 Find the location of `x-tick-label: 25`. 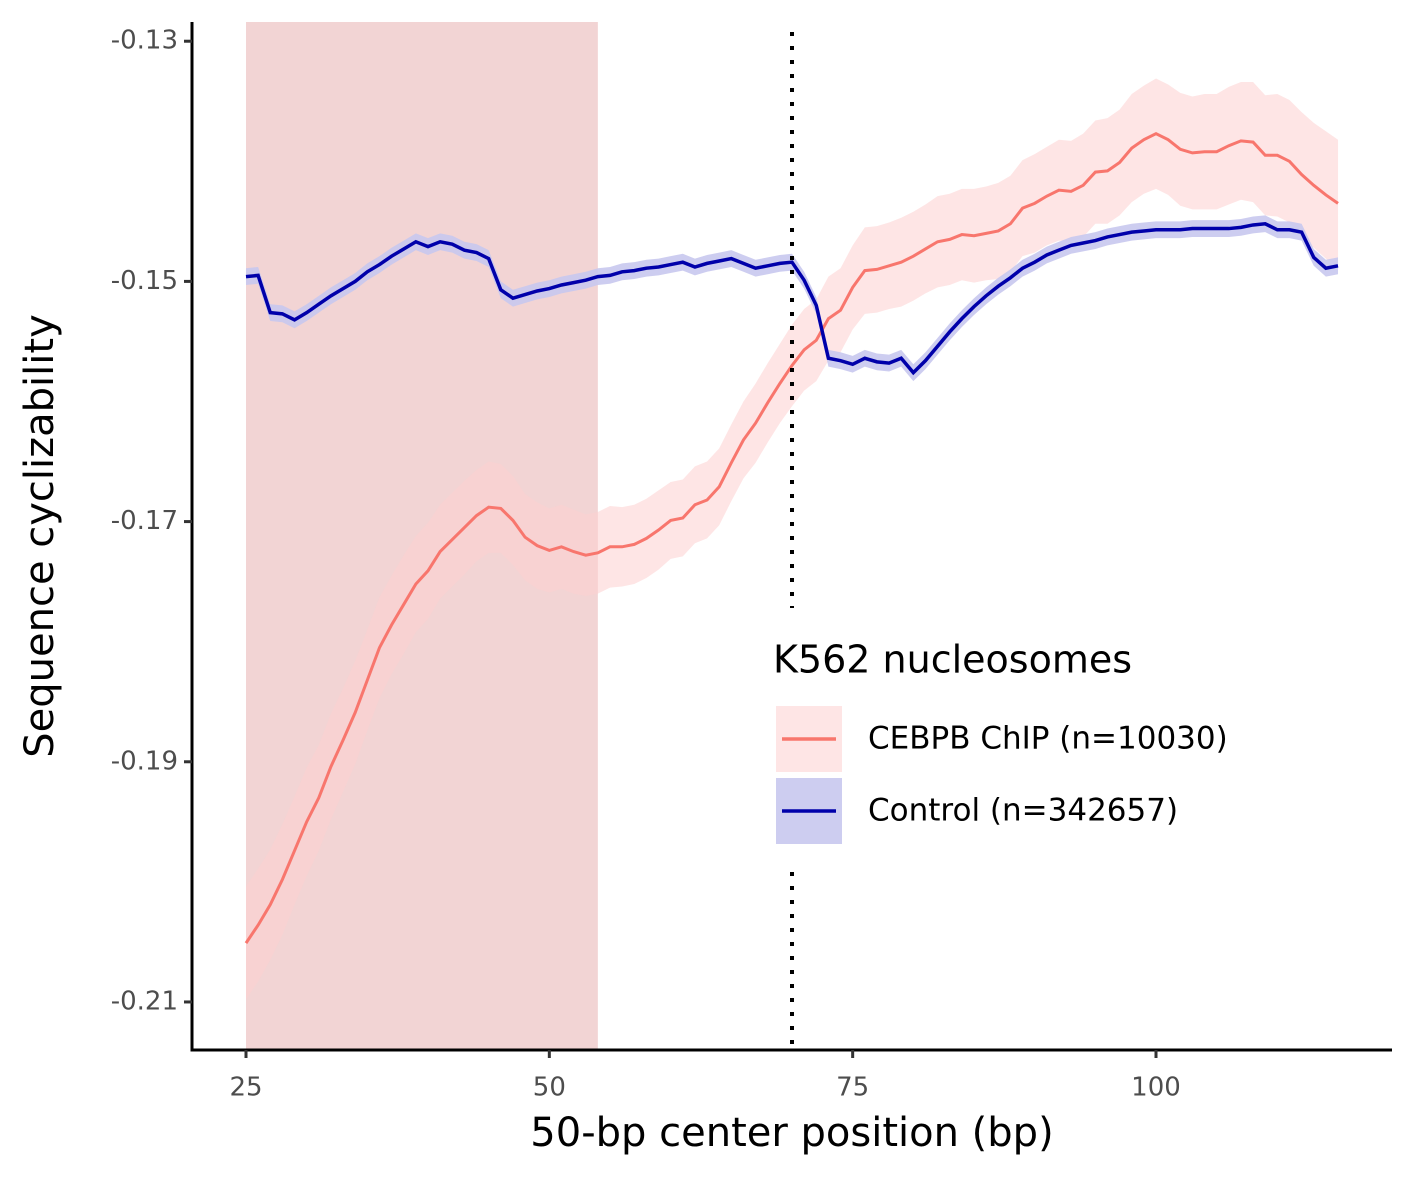

x-tick-label: 25 is located at coordinates (245, 1088).